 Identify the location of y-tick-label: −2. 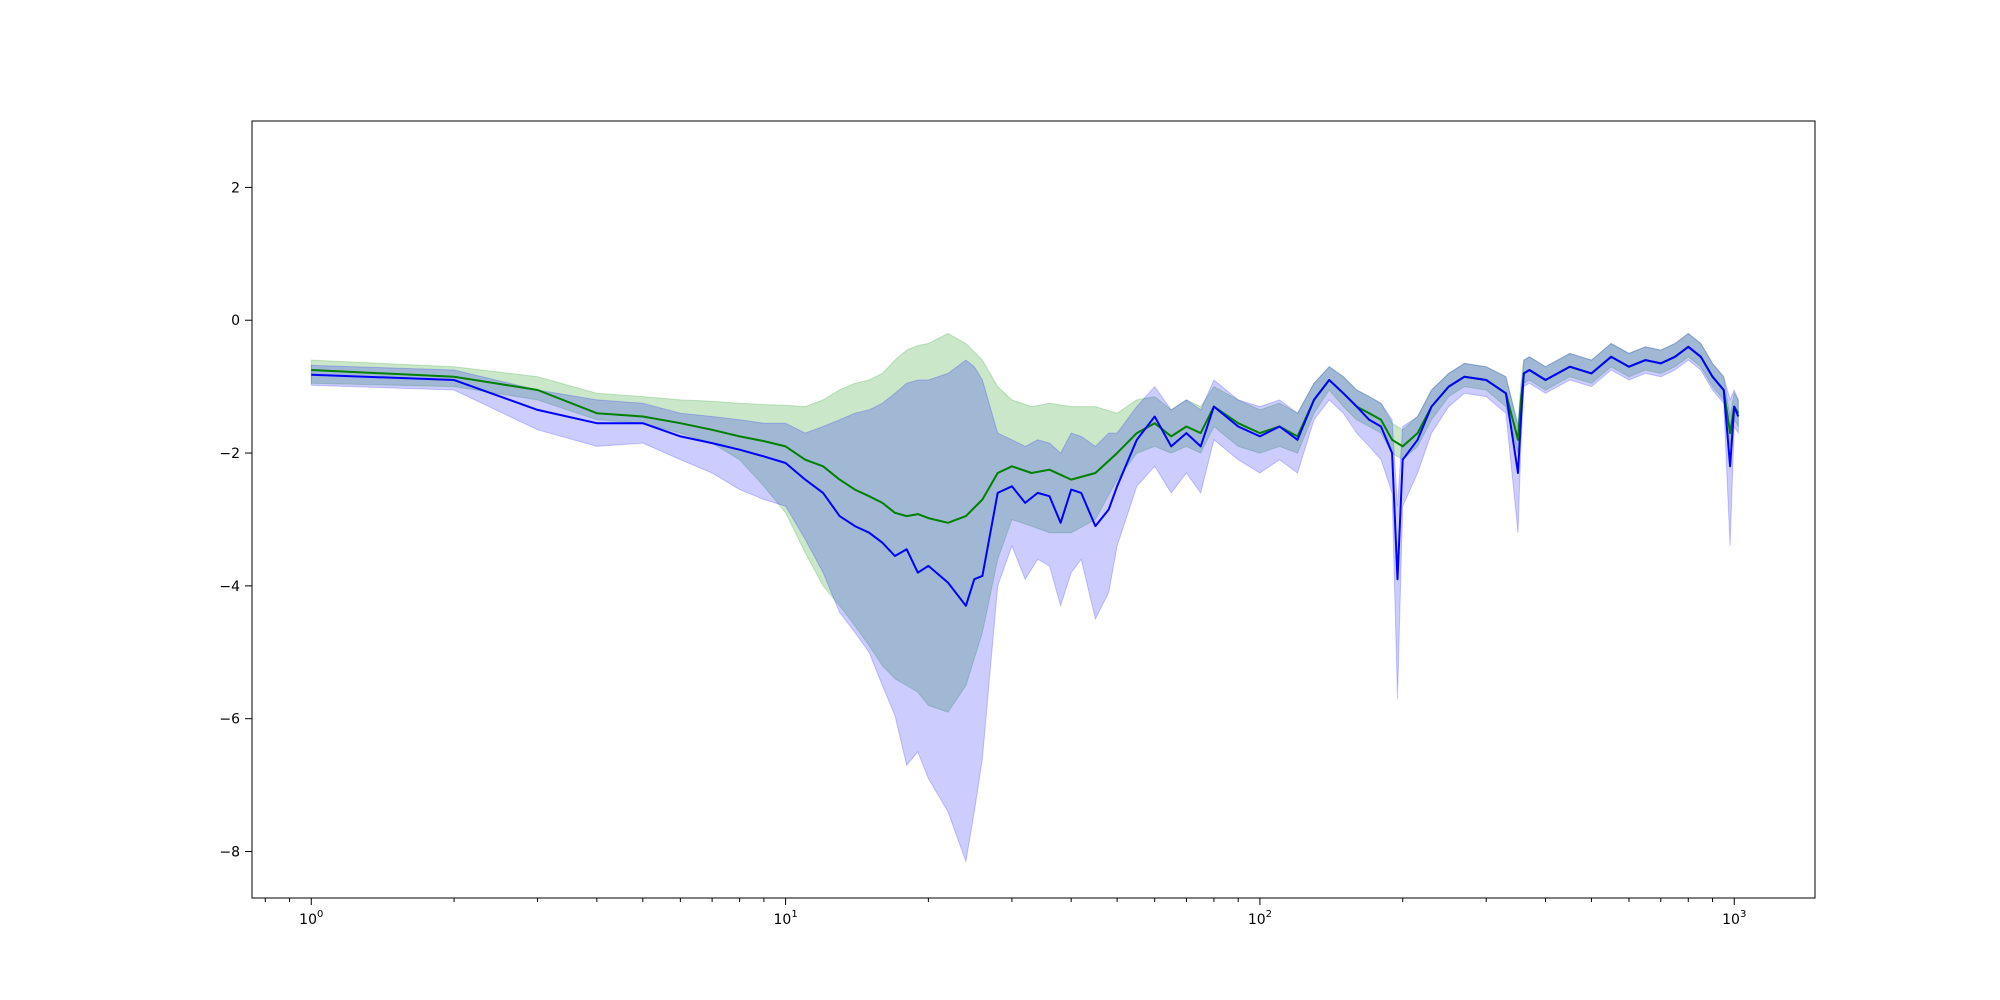
(229, 454).